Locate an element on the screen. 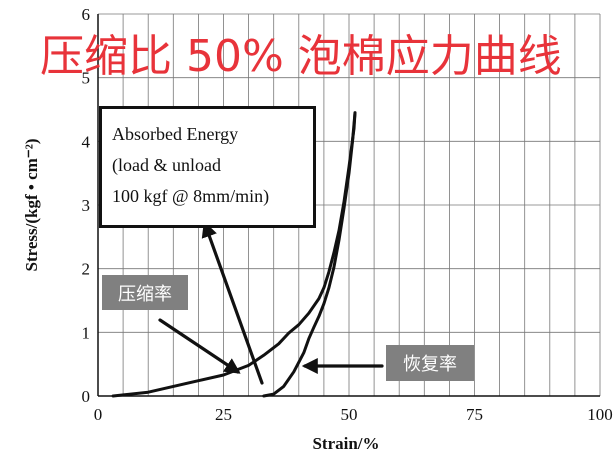 The image size is (616, 468). annotation-arrows is located at coordinates (271, 302).